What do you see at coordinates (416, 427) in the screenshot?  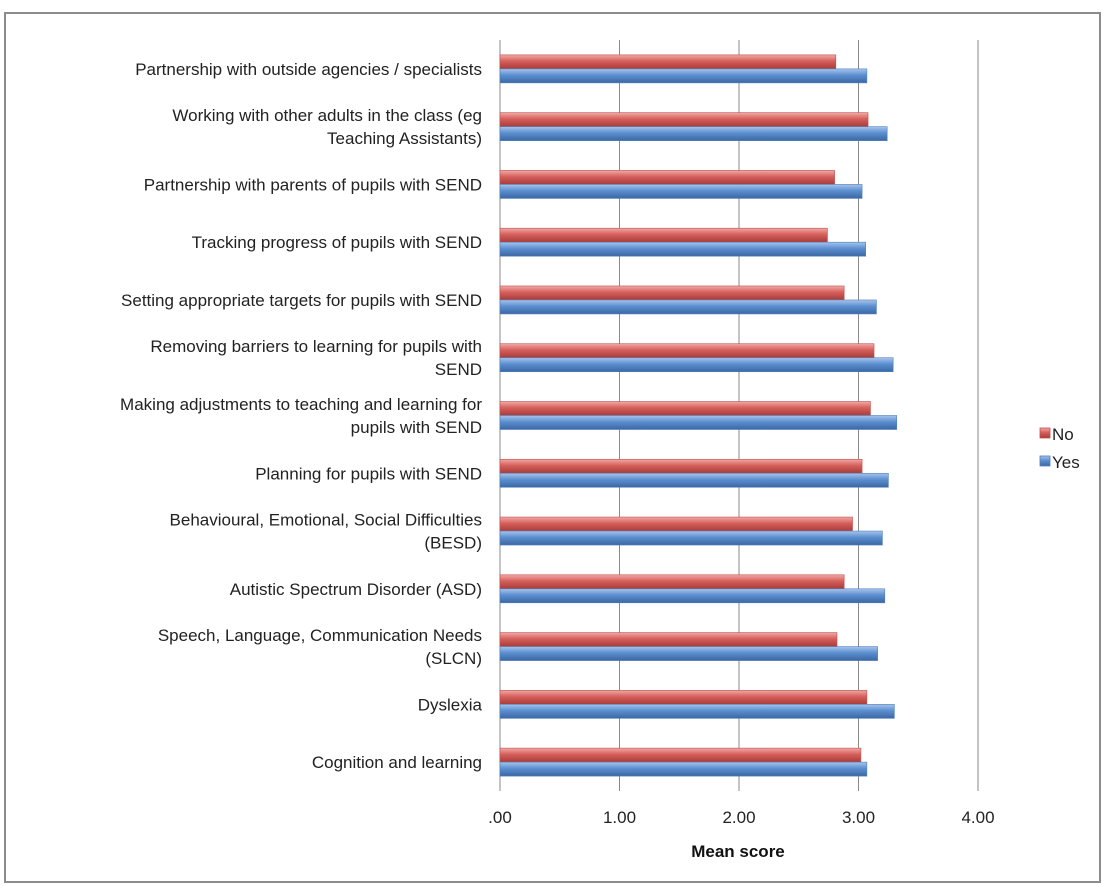 I see `category-label-line: pupils with SEND` at bounding box center [416, 427].